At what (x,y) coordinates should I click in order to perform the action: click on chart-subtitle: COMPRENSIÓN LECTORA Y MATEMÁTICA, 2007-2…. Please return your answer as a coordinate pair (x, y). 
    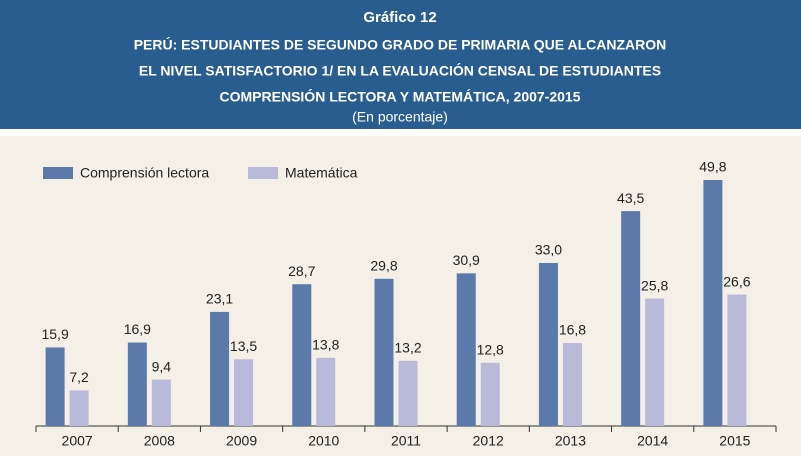
    Looking at the image, I should click on (400, 96).